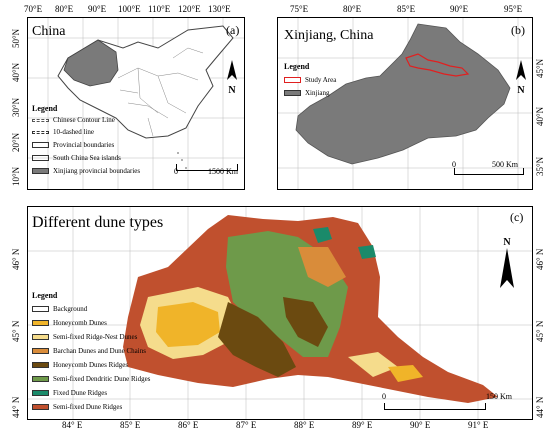 The width and height of the screenshot is (550, 434). Describe the element at coordinates (73, 145) in the screenshot. I see `legend-item: Provincial boundaries` at that location.